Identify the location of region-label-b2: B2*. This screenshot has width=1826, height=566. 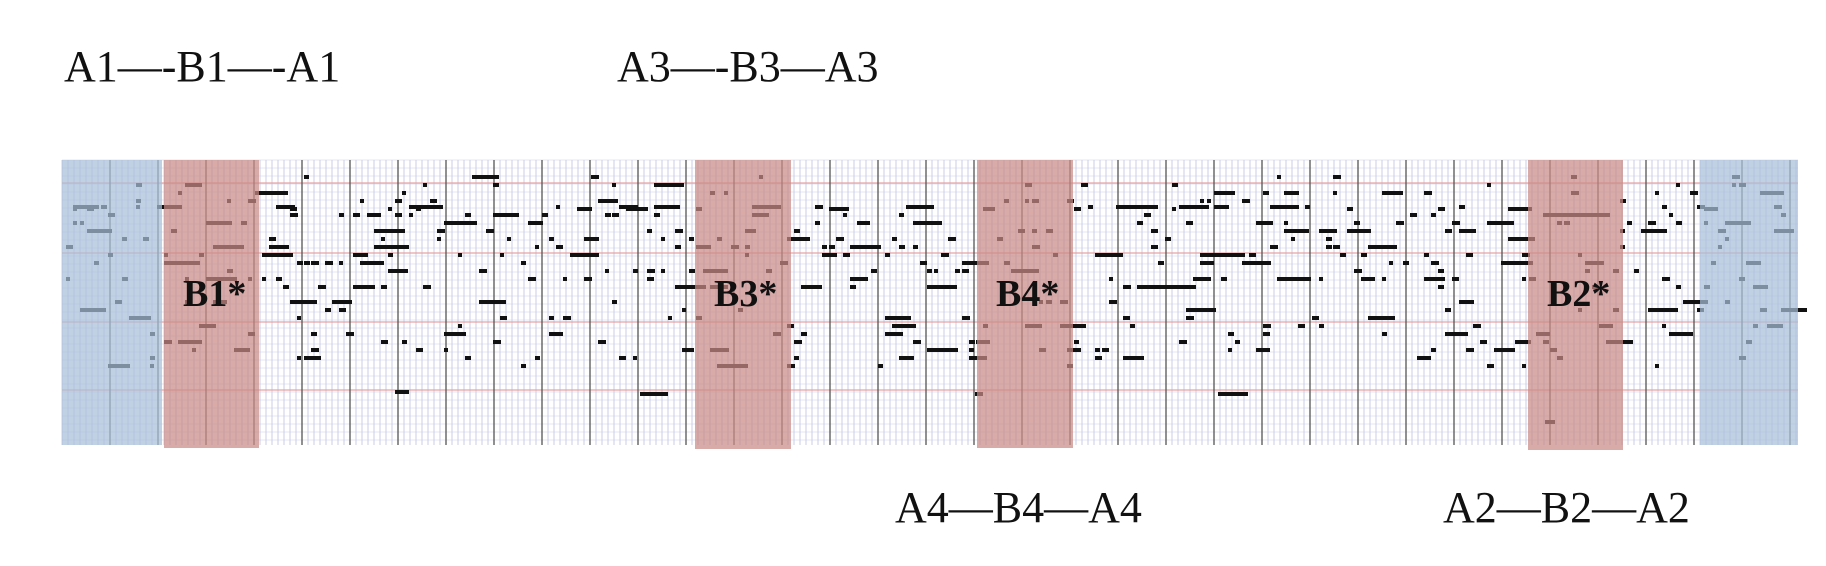
(1578, 294).